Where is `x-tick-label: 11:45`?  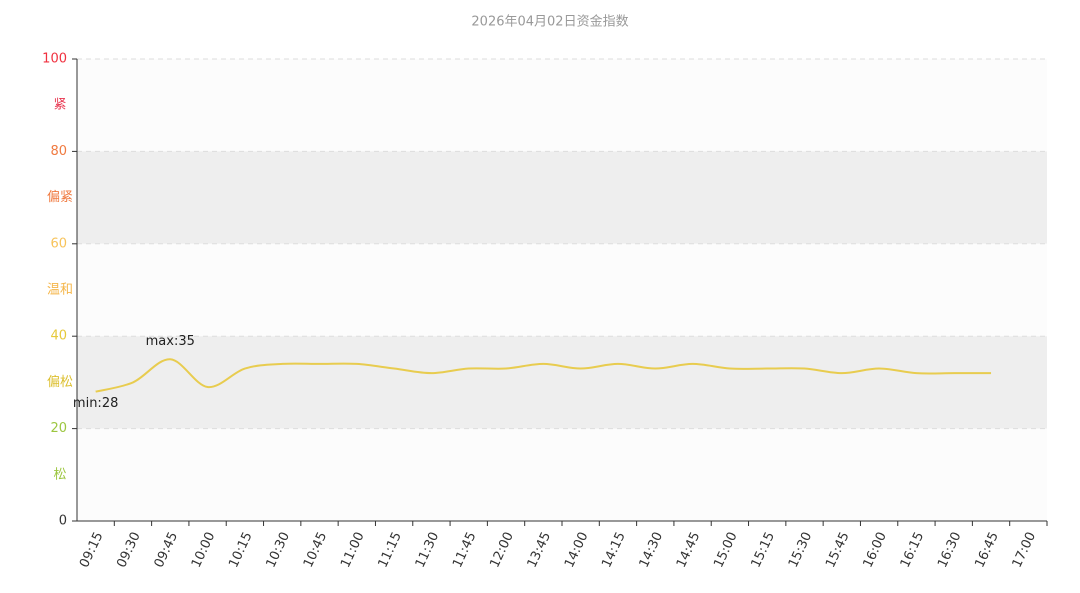 x-tick-label: 11:45 is located at coordinates (464, 550).